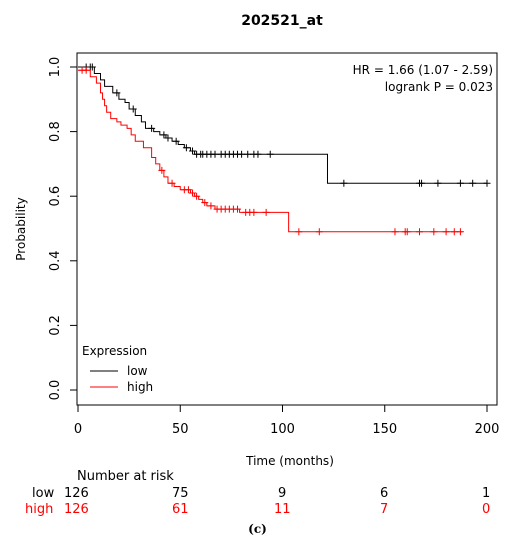 Image resolution: width=515 pixels, height=550 pixels. I want to click on hr-annotation: HR = 1.66 (1.07 - 2.59), so click(423, 70).